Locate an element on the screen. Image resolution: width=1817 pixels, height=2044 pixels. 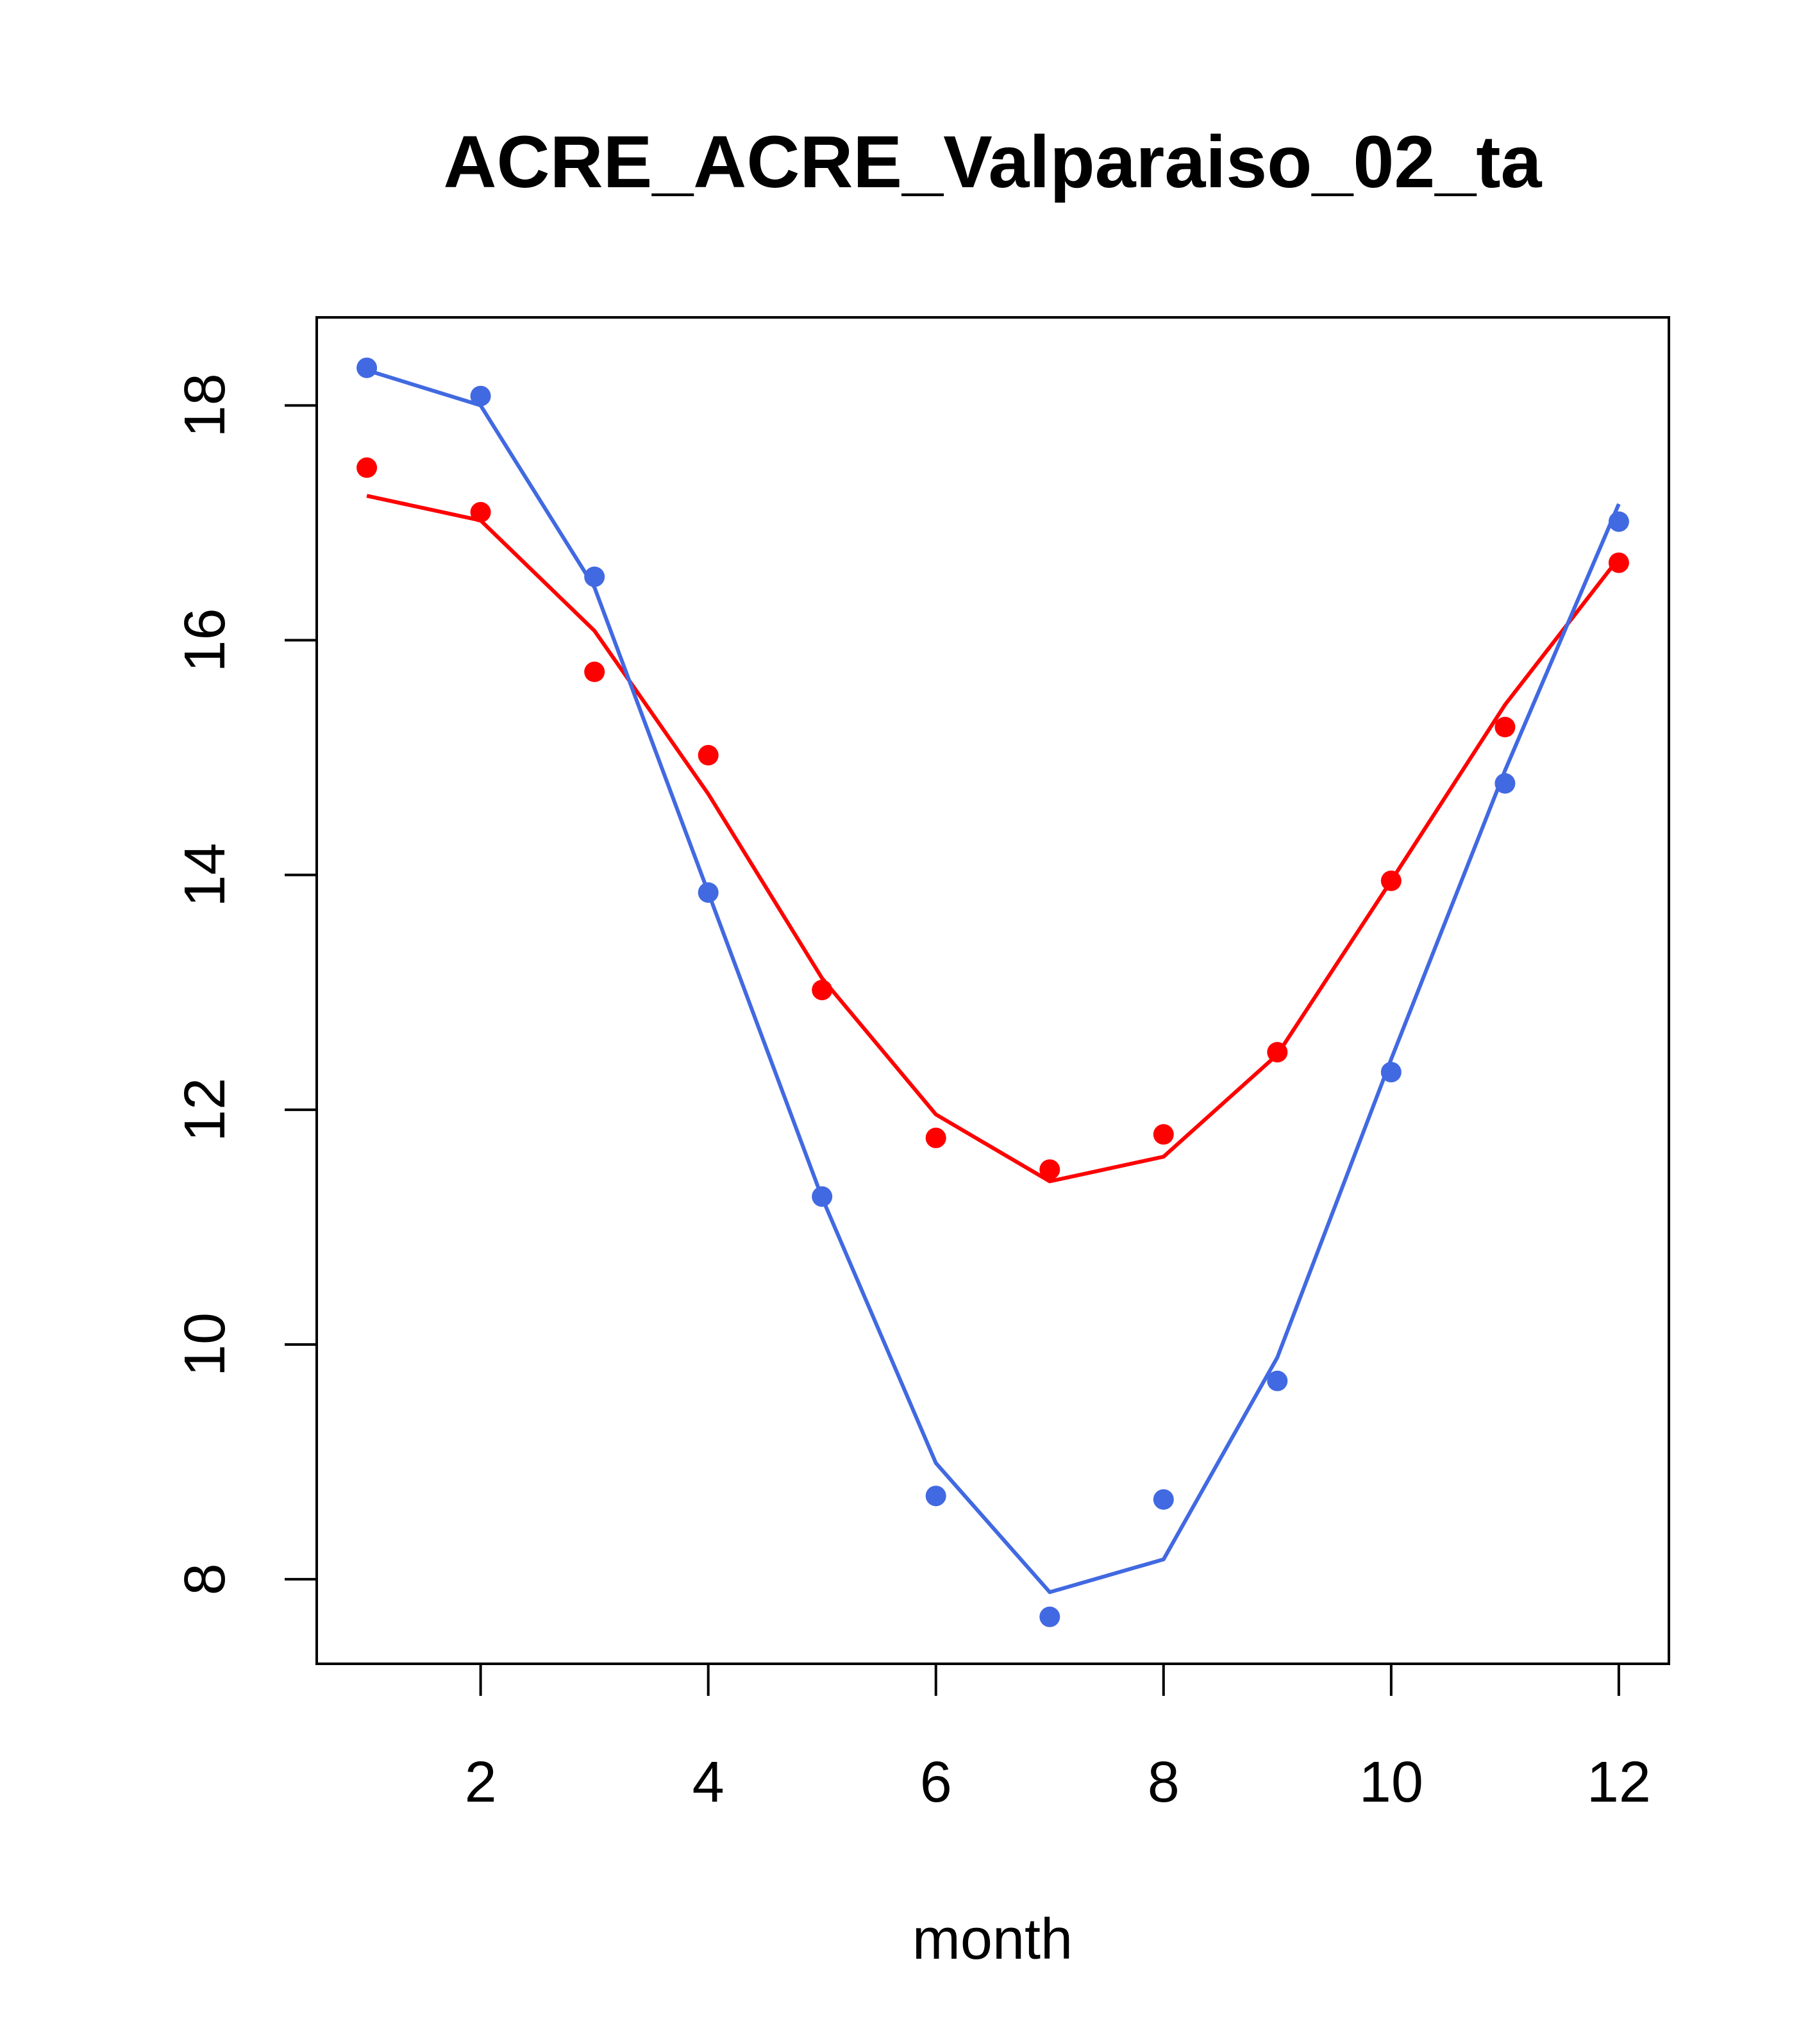
x-tick-label: 8 is located at coordinates (1164, 1782).